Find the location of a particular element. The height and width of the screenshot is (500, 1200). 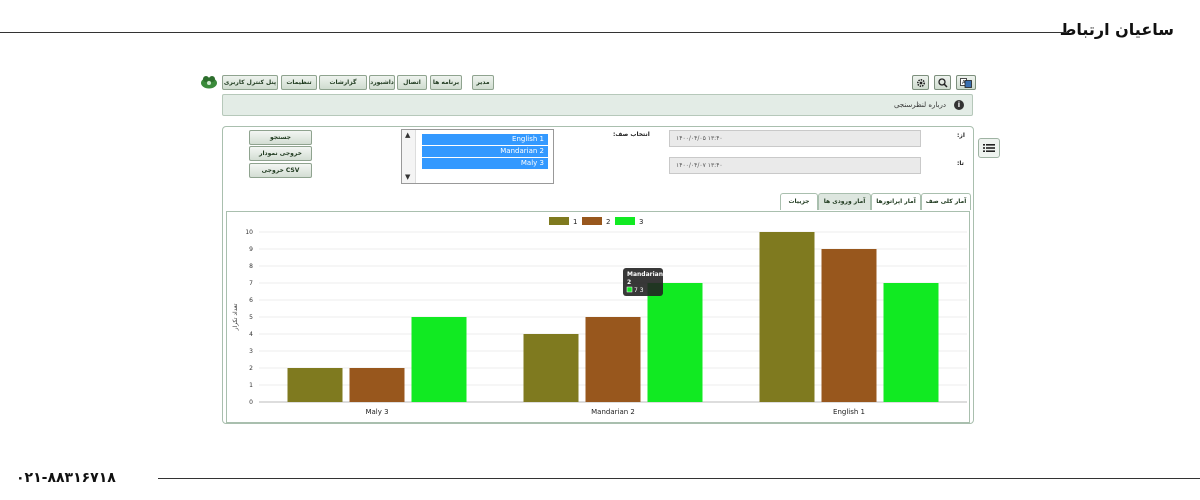

y-tick-label: 4 is located at coordinates (251, 334).